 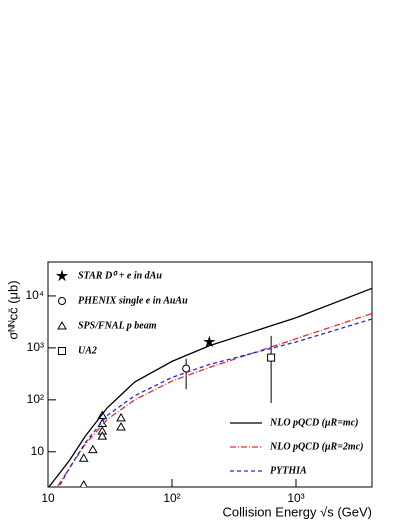 What do you see at coordinates (288, 470) in the screenshot?
I see `legend-label: PYTHIA` at bounding box center [288, 470].